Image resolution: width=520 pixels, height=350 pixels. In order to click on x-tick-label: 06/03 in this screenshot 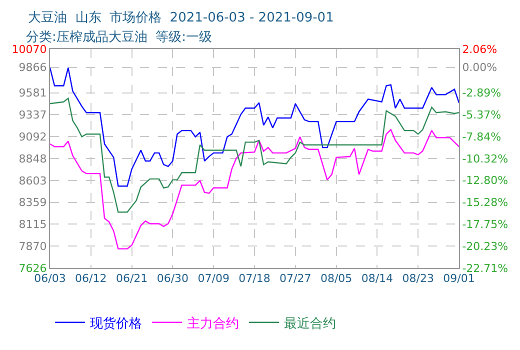, I will do `click(50, 279)`.